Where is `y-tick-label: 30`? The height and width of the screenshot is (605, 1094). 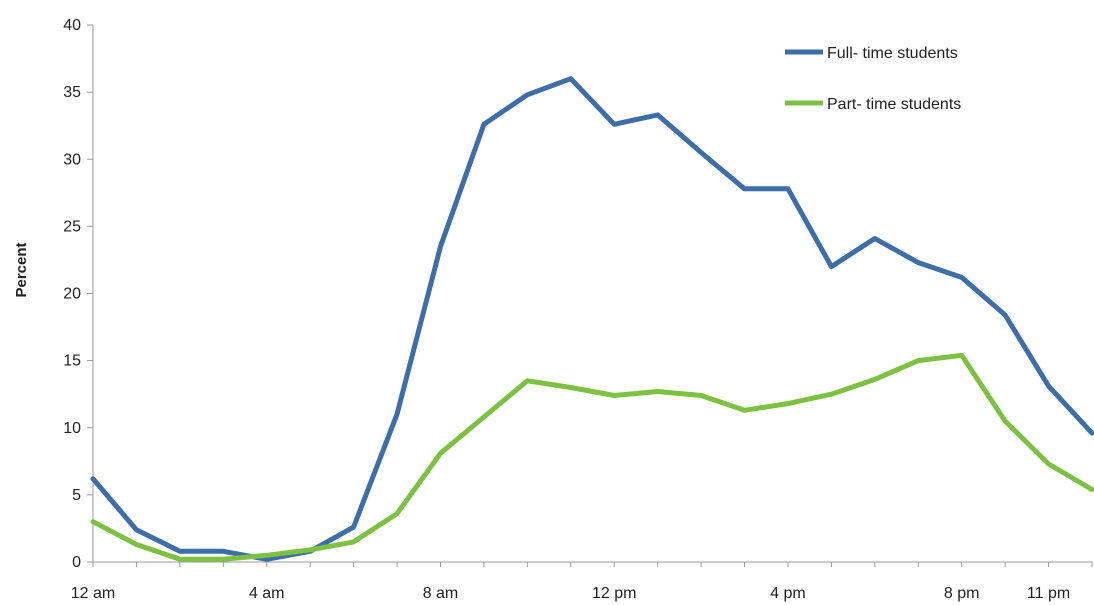 y-tick-label: 30 is located at coordinates (72, 159).